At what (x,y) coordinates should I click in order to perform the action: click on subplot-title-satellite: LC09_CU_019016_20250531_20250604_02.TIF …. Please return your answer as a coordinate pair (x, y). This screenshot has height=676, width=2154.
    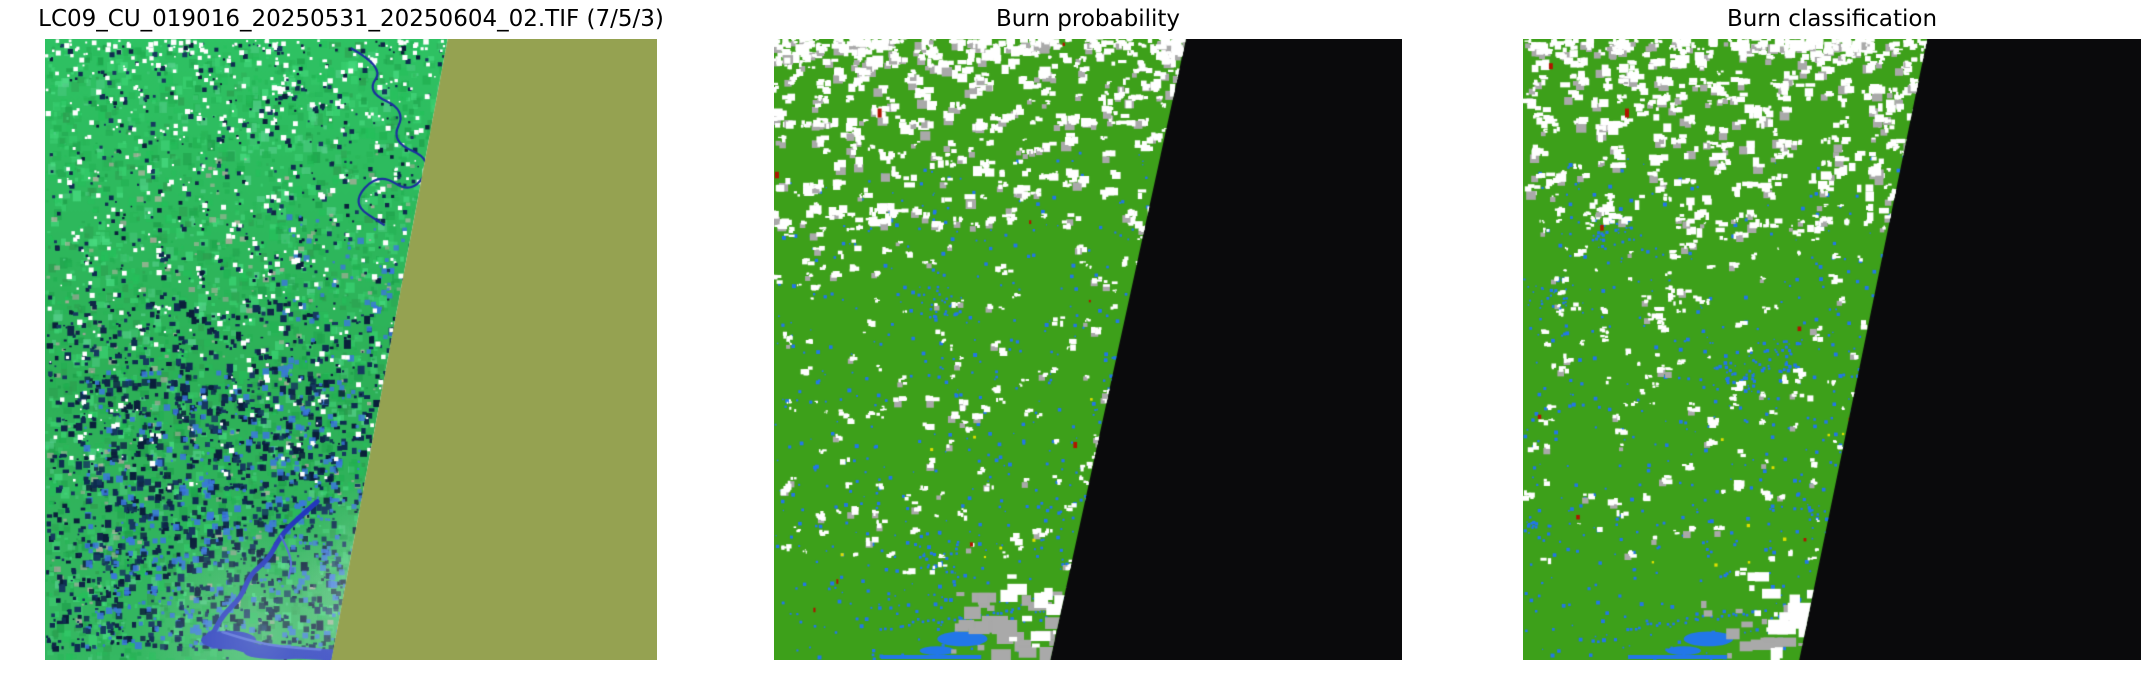
    Looking at the image, I should click on (351, 21).